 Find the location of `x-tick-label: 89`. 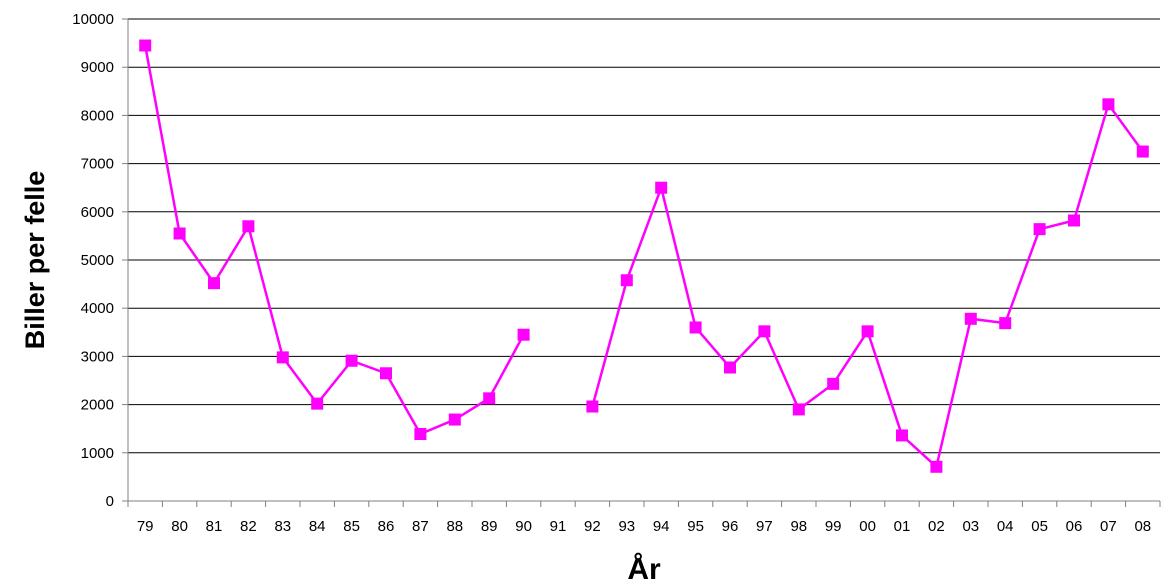

x-tick-label: 89 is located at coordinates (489, 526).